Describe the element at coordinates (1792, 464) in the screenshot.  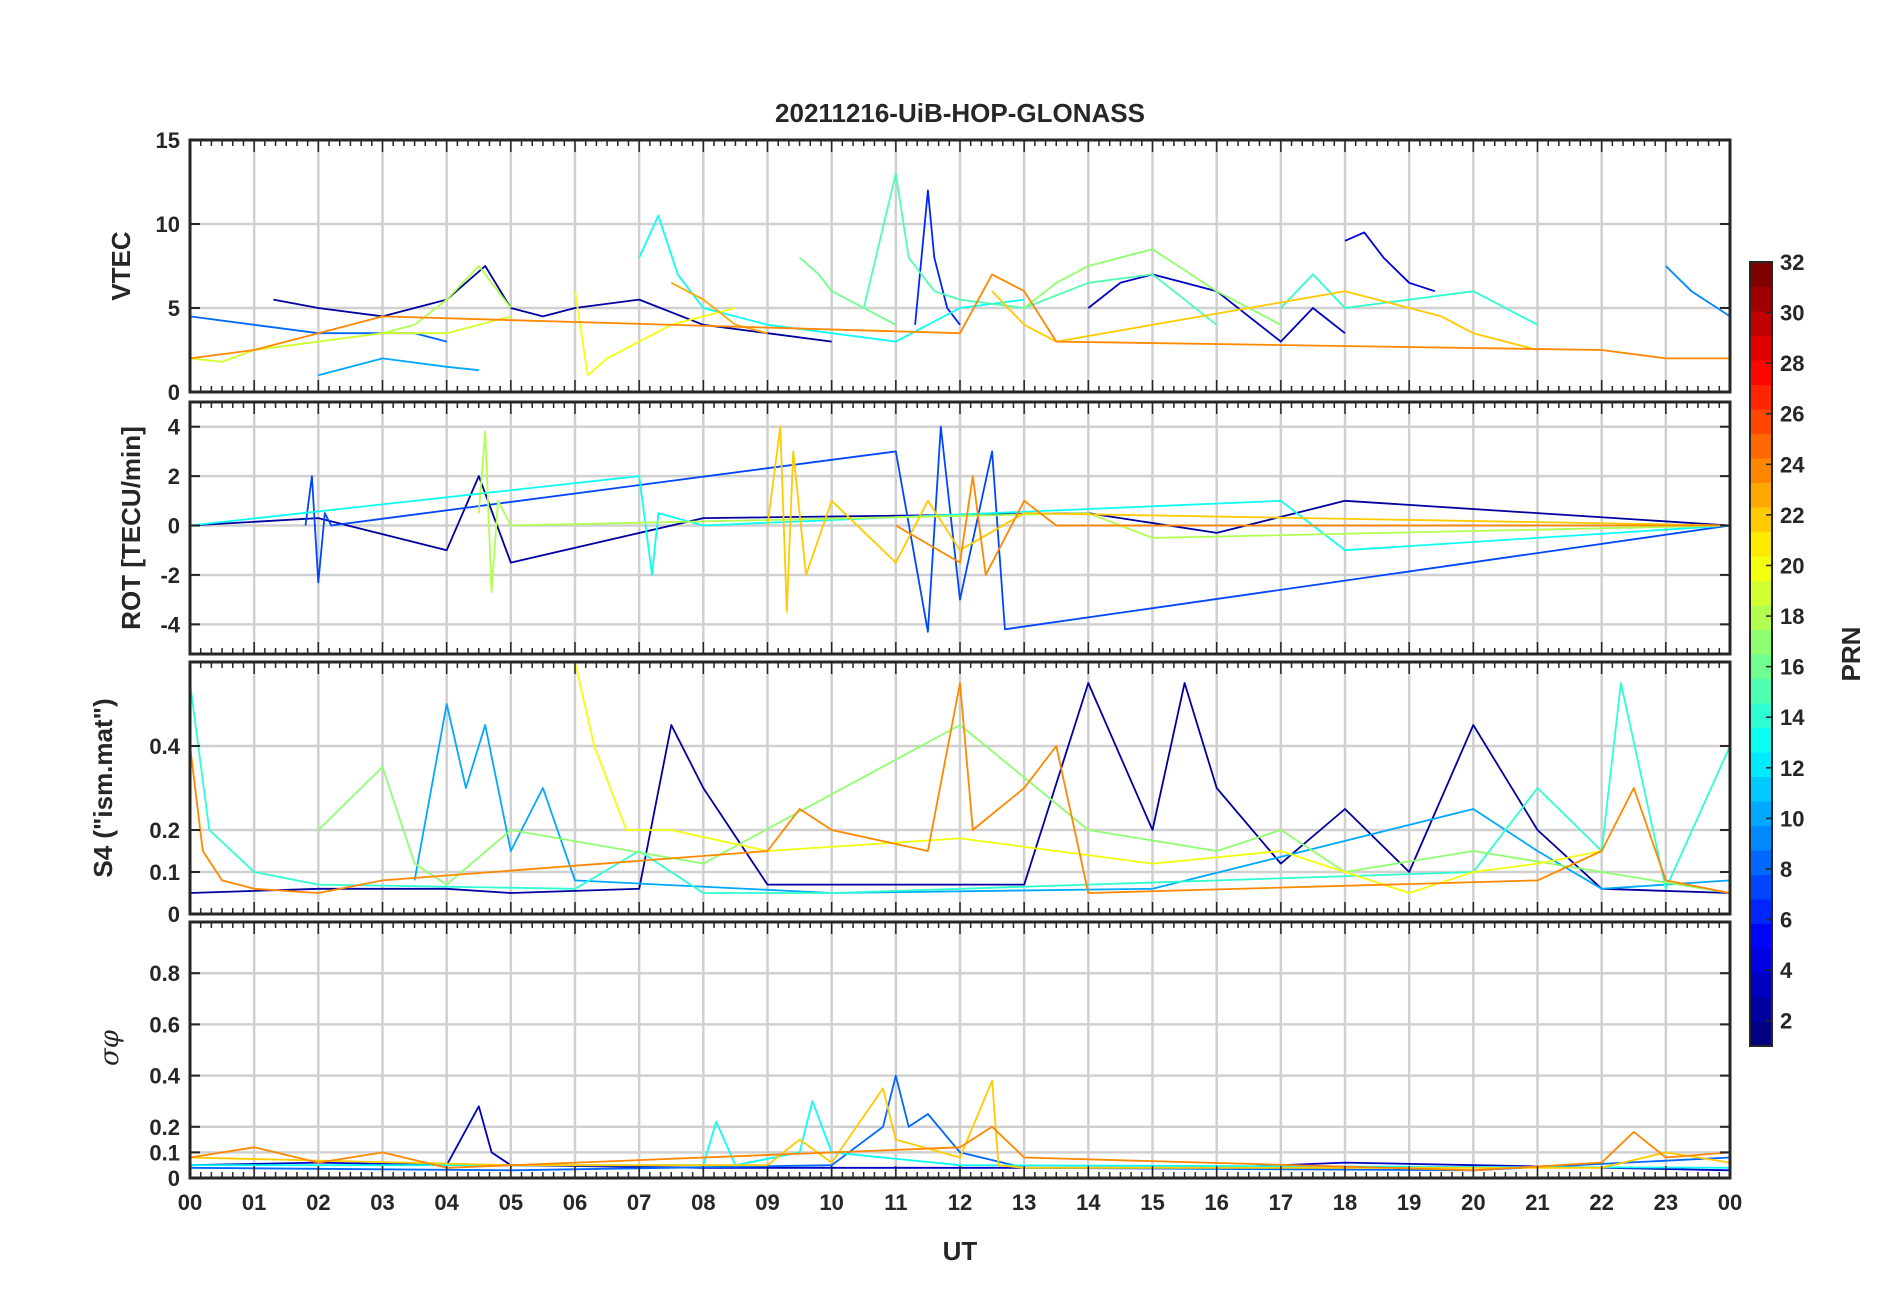
I see `colorbar-tick-label: 24` at that location.